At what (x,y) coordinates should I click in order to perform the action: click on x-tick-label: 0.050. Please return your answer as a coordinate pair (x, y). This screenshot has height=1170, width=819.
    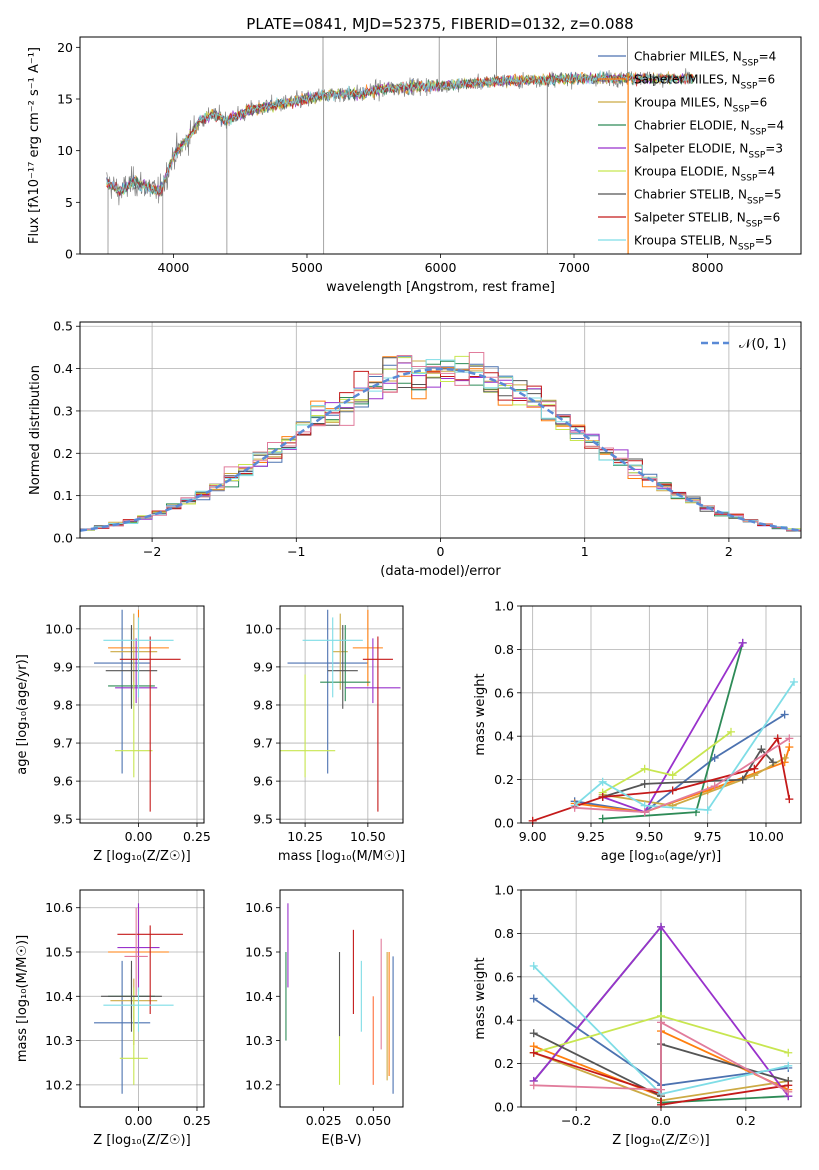
    Looking at the image, I should click on (373, 1120).